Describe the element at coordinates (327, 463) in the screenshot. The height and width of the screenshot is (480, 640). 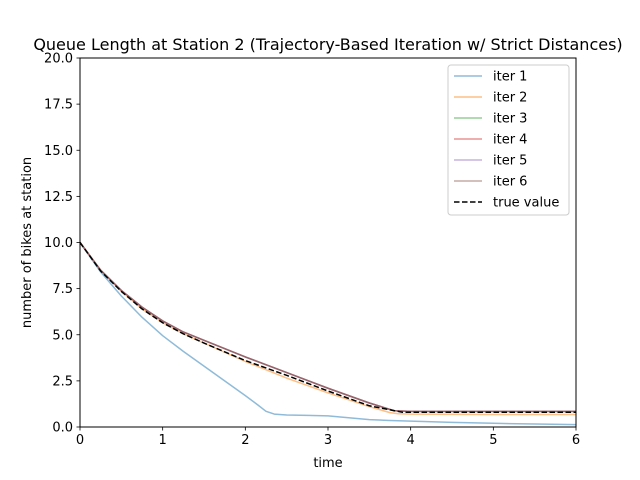
I see `x-axis-label: time` at that location.